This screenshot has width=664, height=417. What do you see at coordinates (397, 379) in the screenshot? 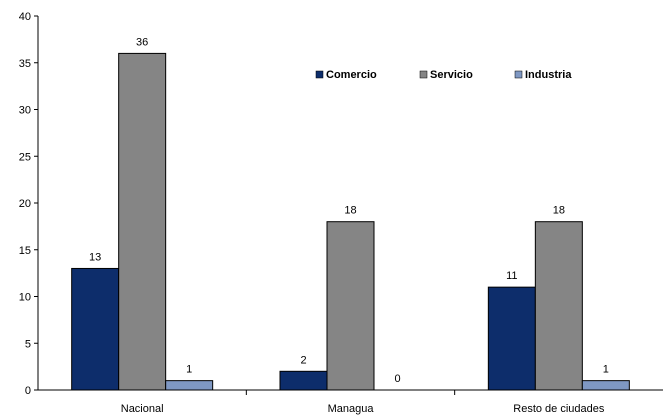
I see `data-label: 0` at bounding box center [397, 379].